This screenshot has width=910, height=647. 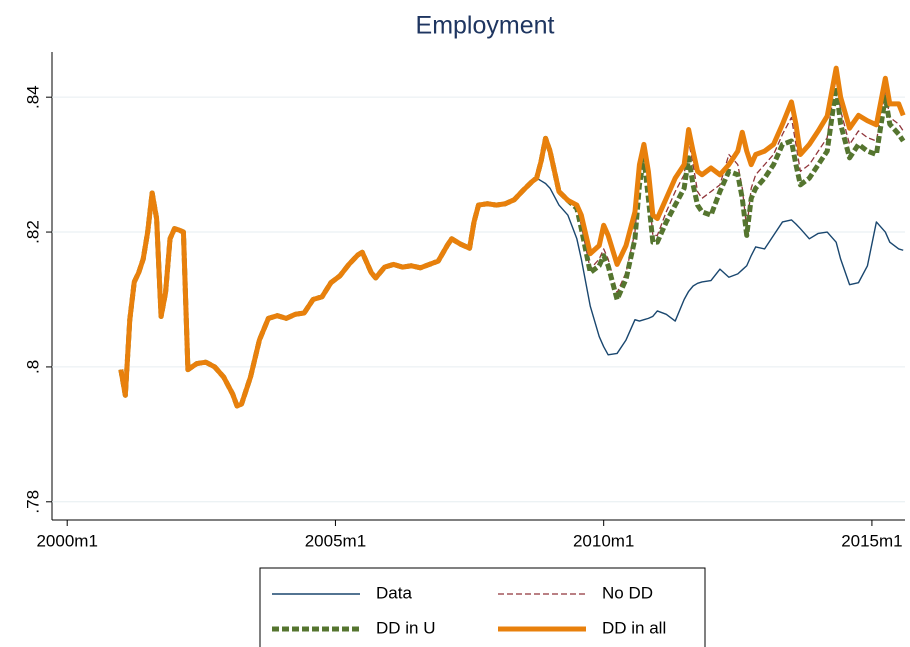 I want to click on y-tick-label: .8, so click(x=32, y=367).